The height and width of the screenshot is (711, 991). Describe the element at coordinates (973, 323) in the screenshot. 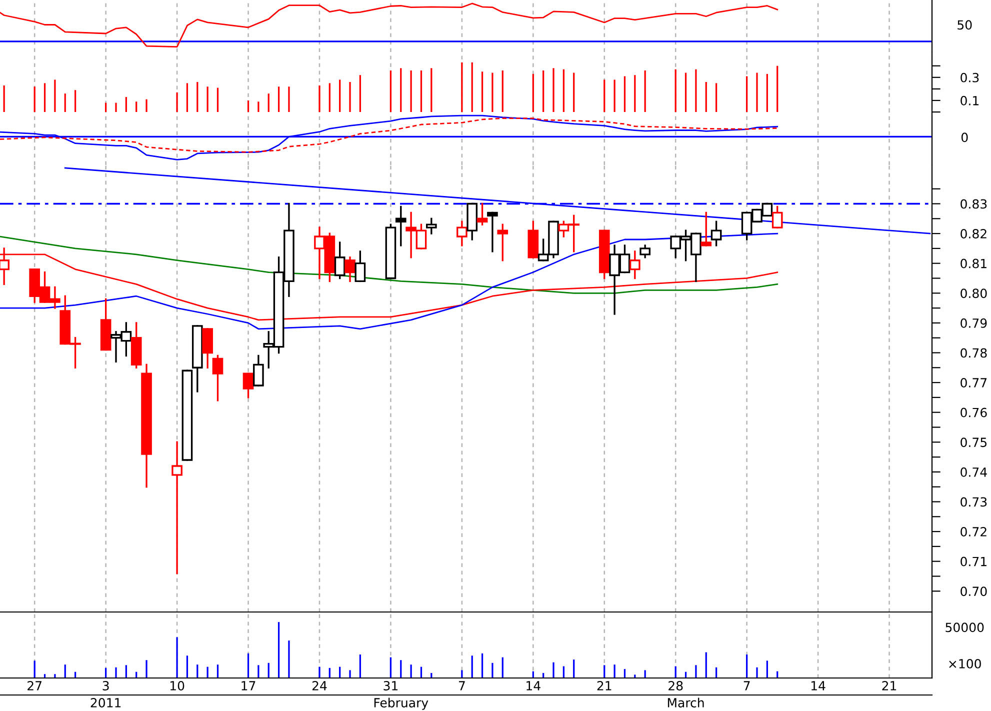

I see `y-tick-label: 0.79` at that location.